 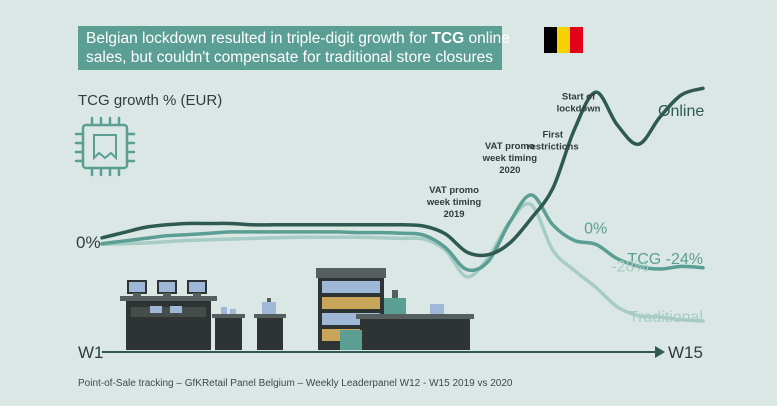 I want to click on series-label-traditional: Traditional, so click(x=666, y=317).